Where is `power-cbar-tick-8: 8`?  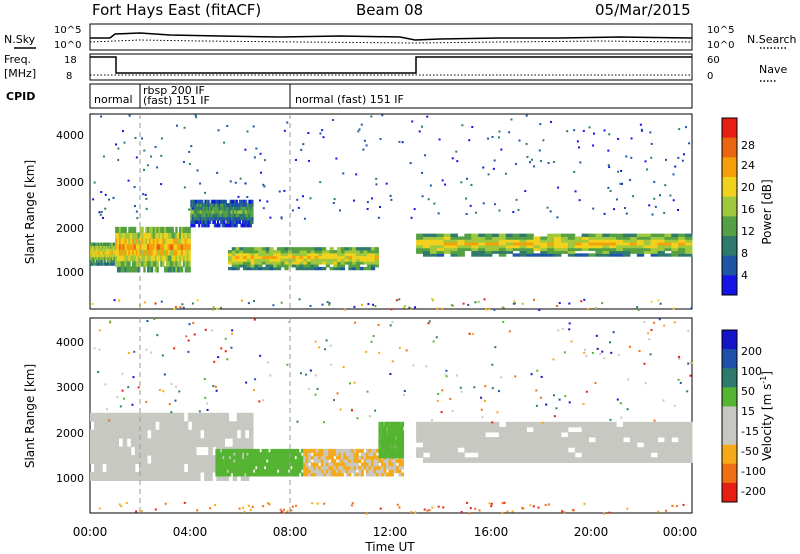
power-cbar-tick-8: 8 is located at coordinates (744, 253).